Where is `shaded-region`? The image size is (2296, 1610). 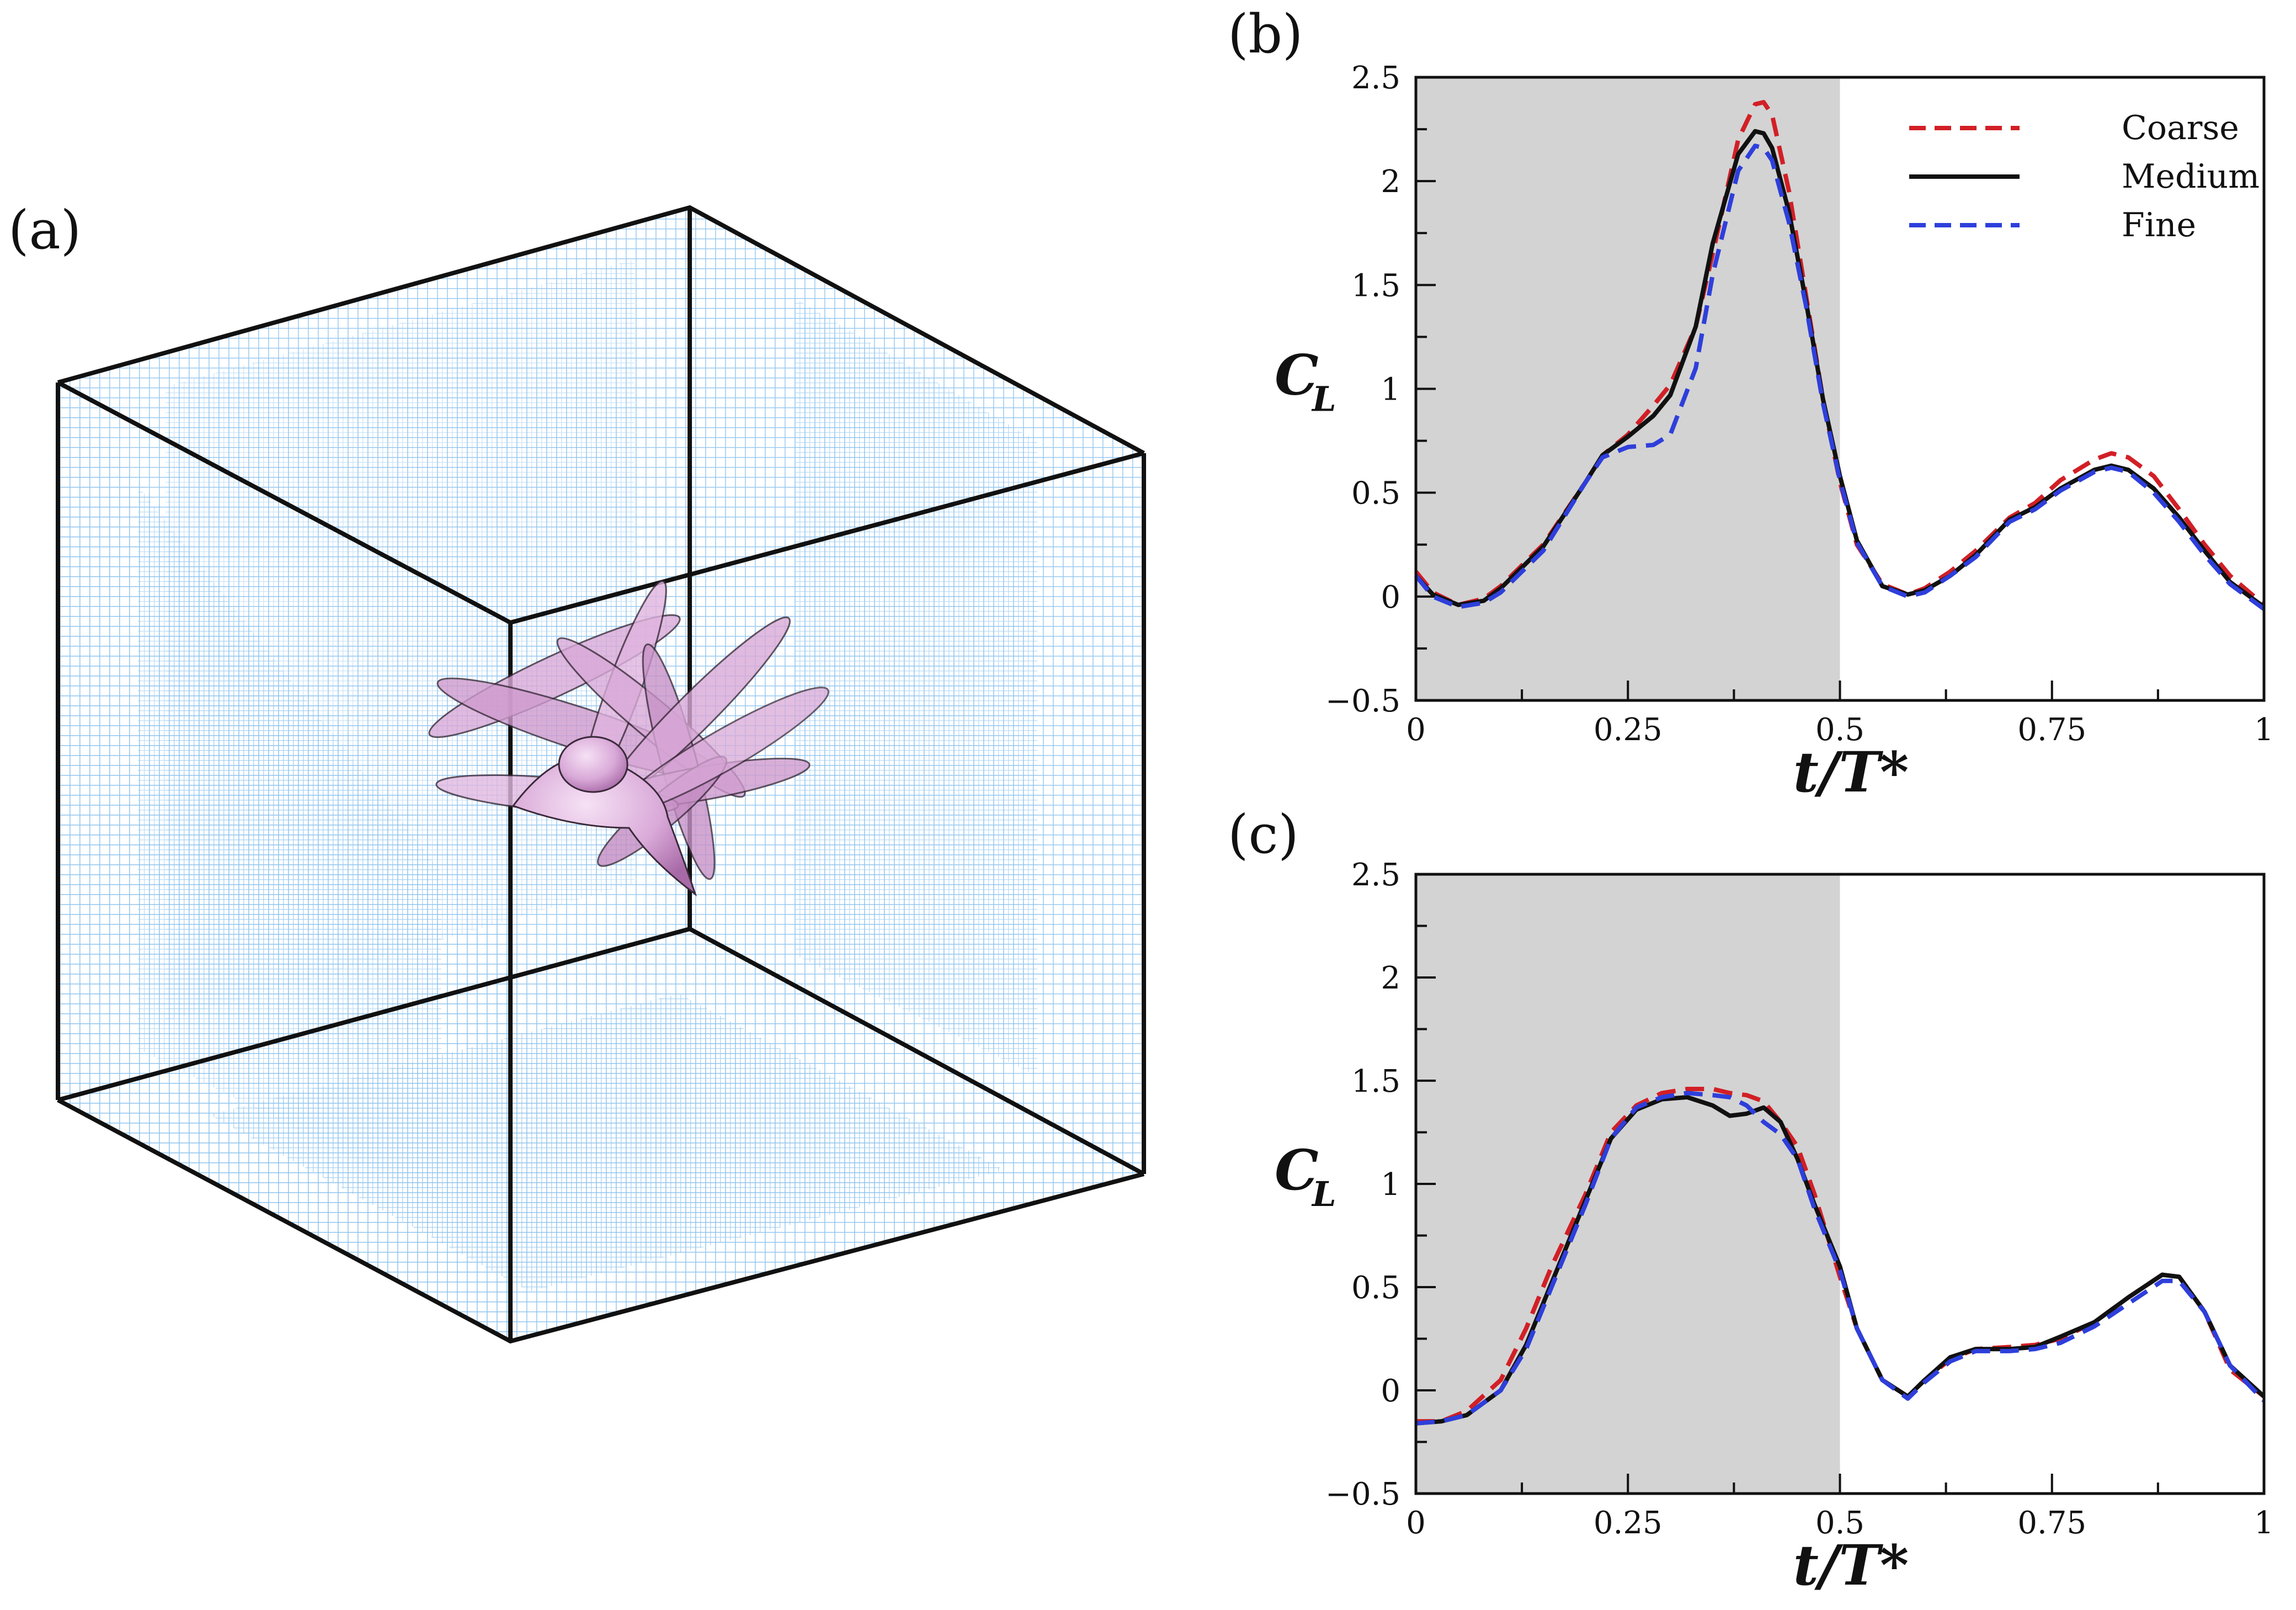
shaded-region is located at coordinates (1628, 1184).